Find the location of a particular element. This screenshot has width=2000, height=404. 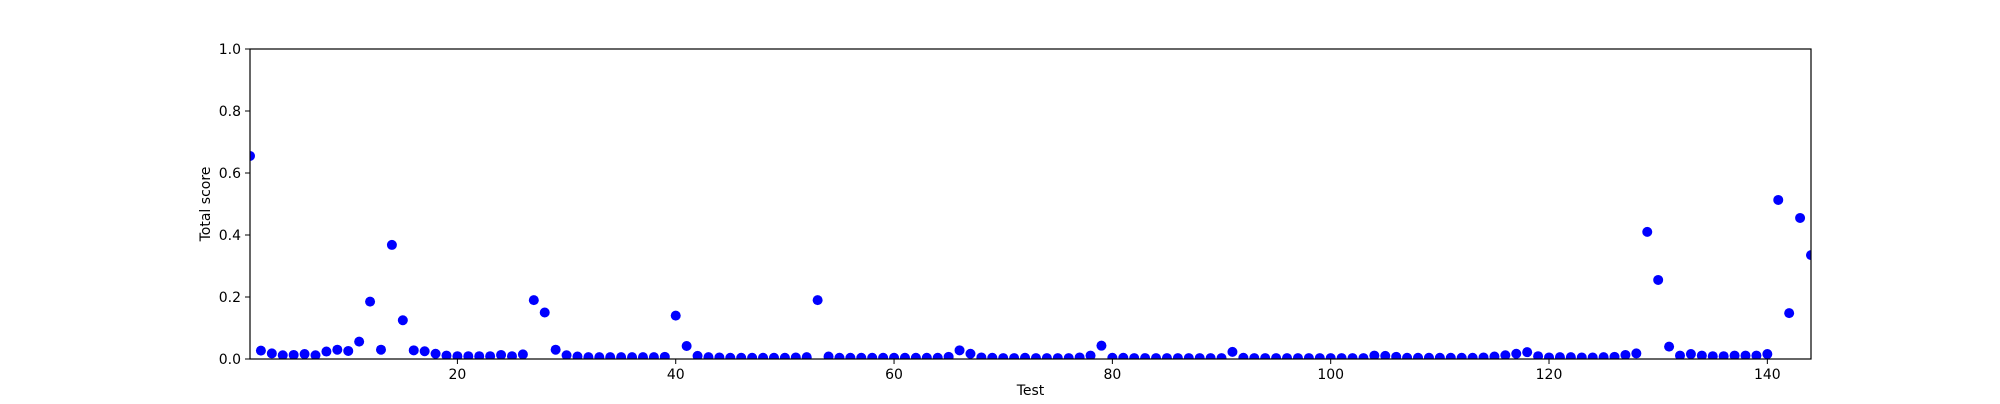

y-tick-label: 0.2 is located at coordinates (230, 298).